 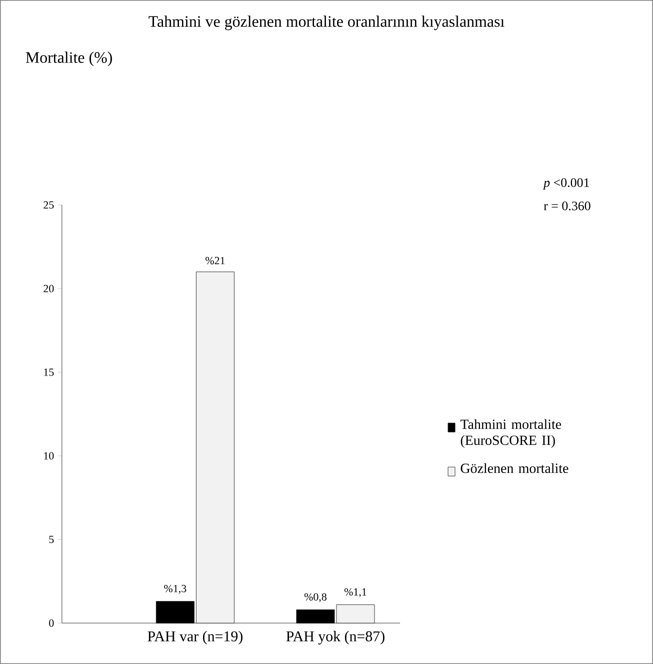 What do you see at coordinates (335, 637) in the screenshot?
I see `x-tick-label: PAH yok (n=87)` at bounding box center [335, 637].